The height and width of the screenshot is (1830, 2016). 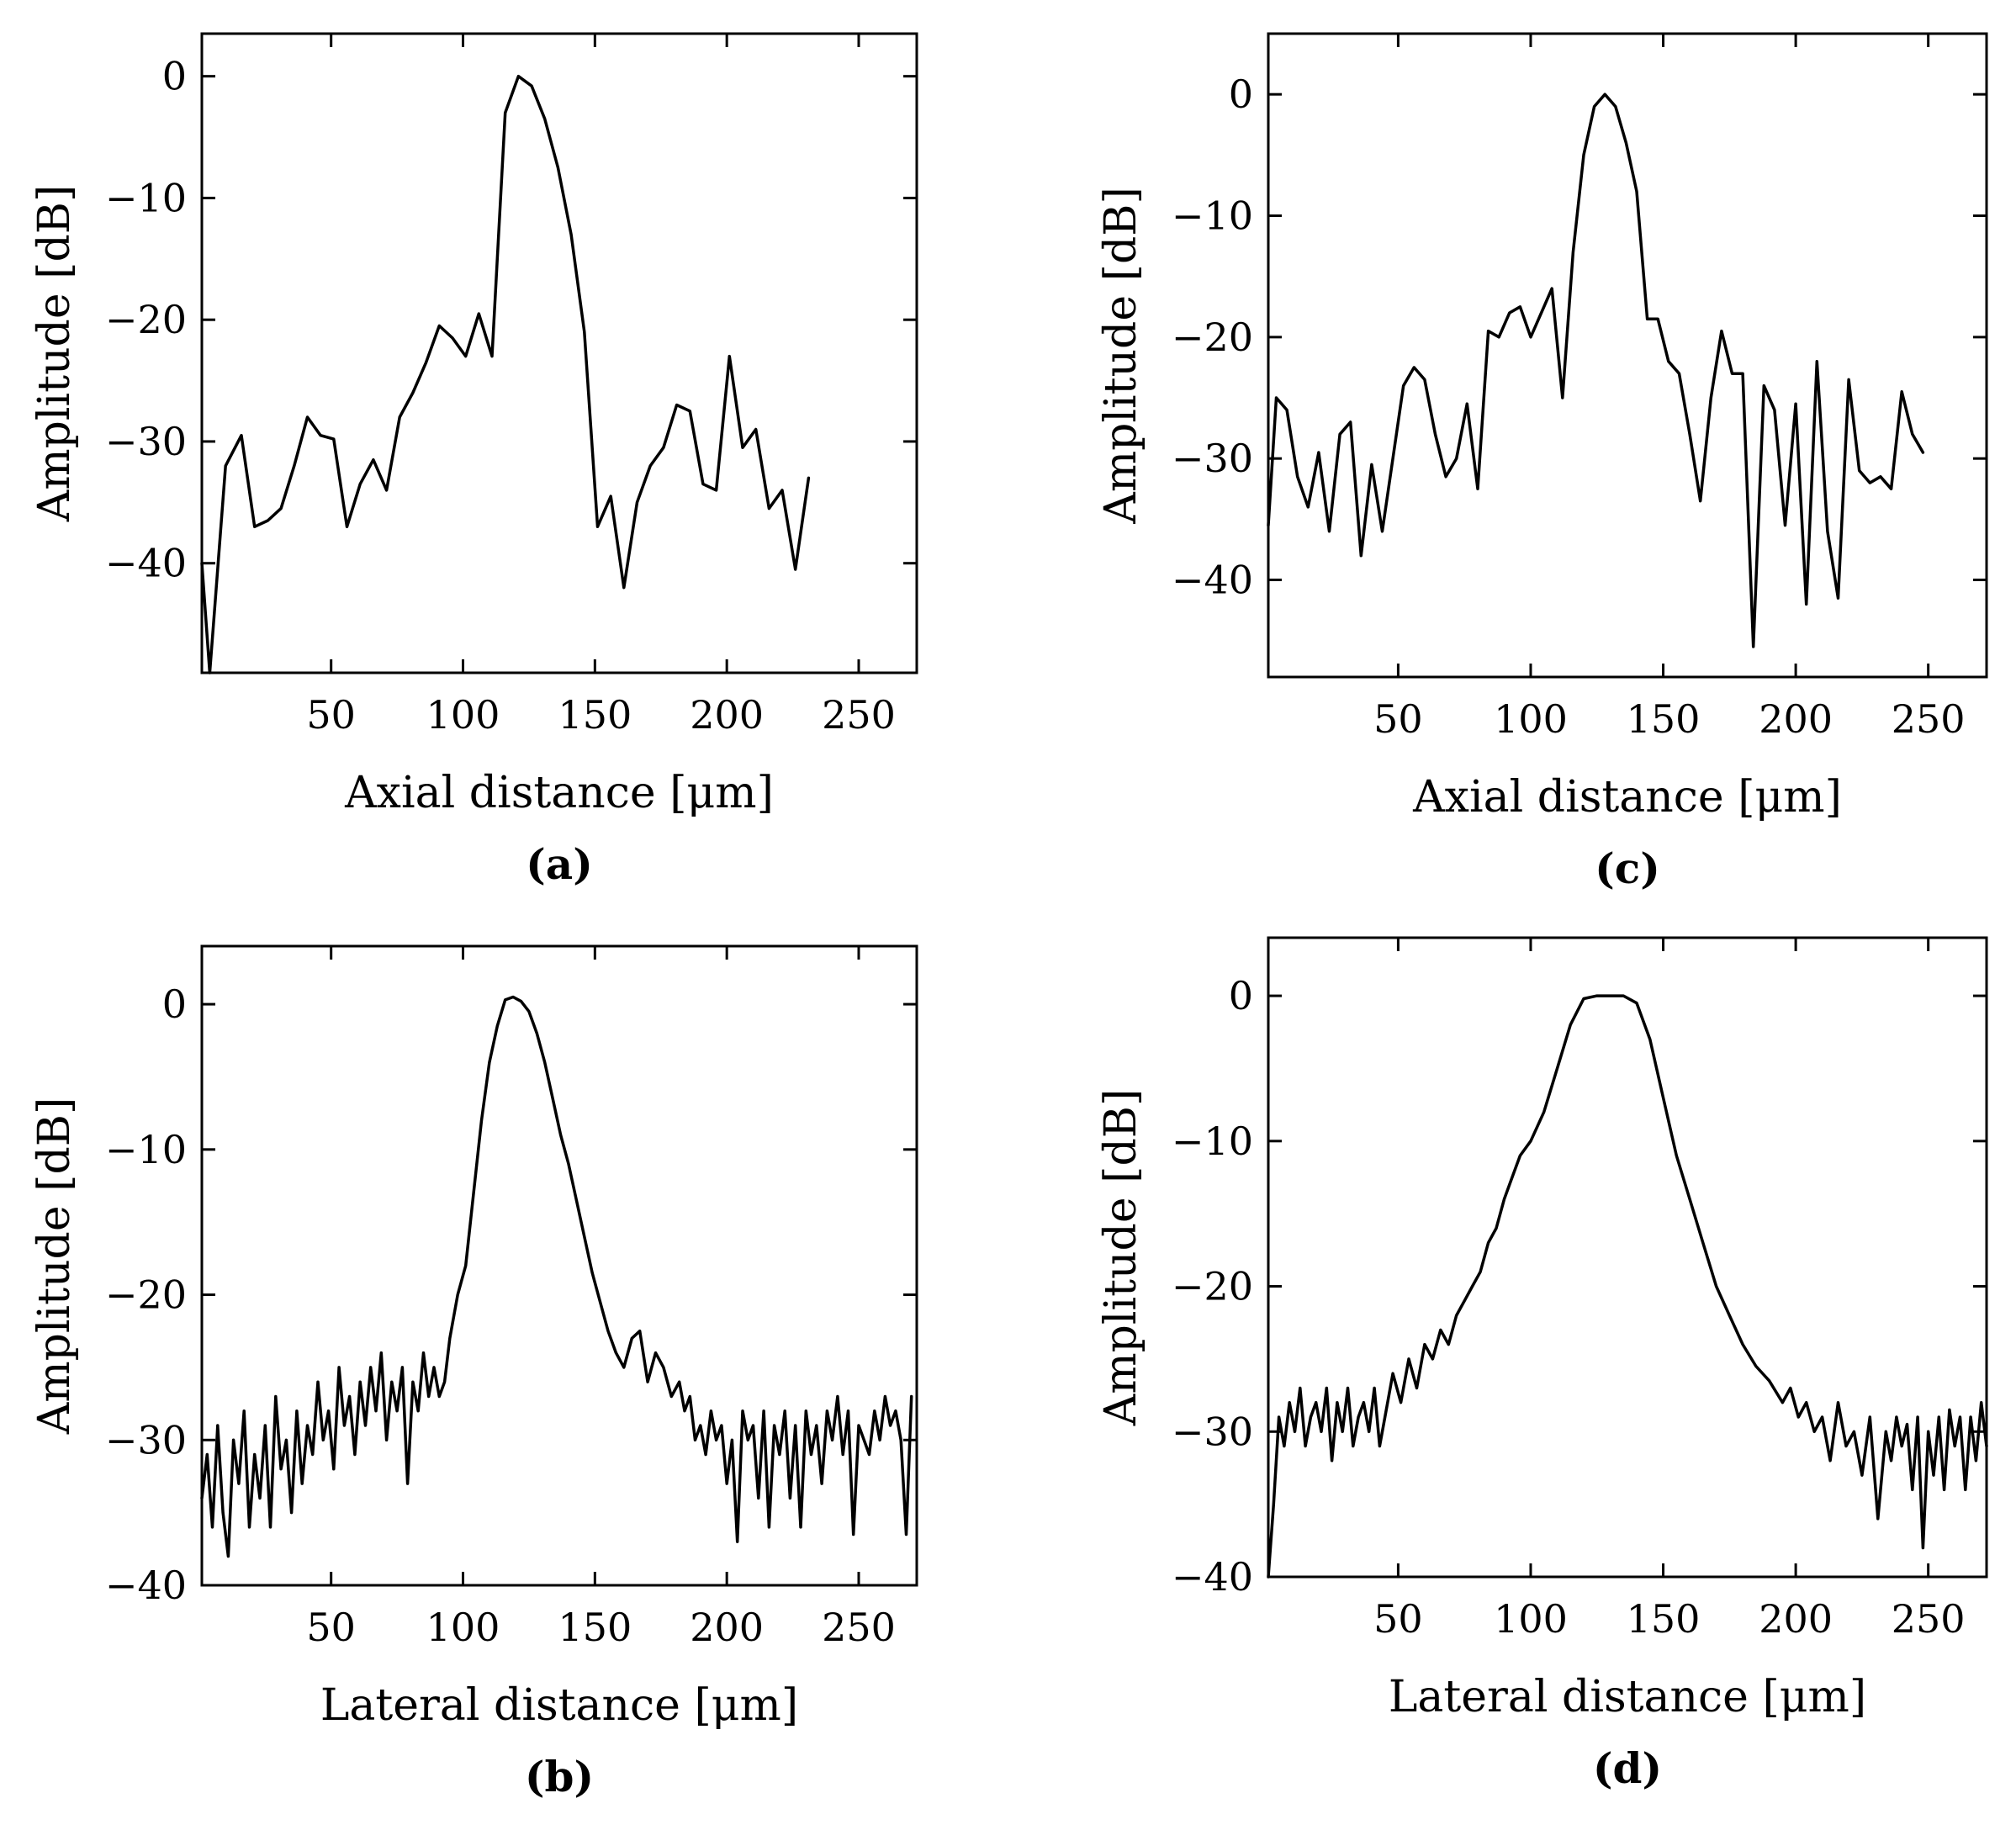 I want to click on panel-caption: (b), so click(x=559, y=1776).